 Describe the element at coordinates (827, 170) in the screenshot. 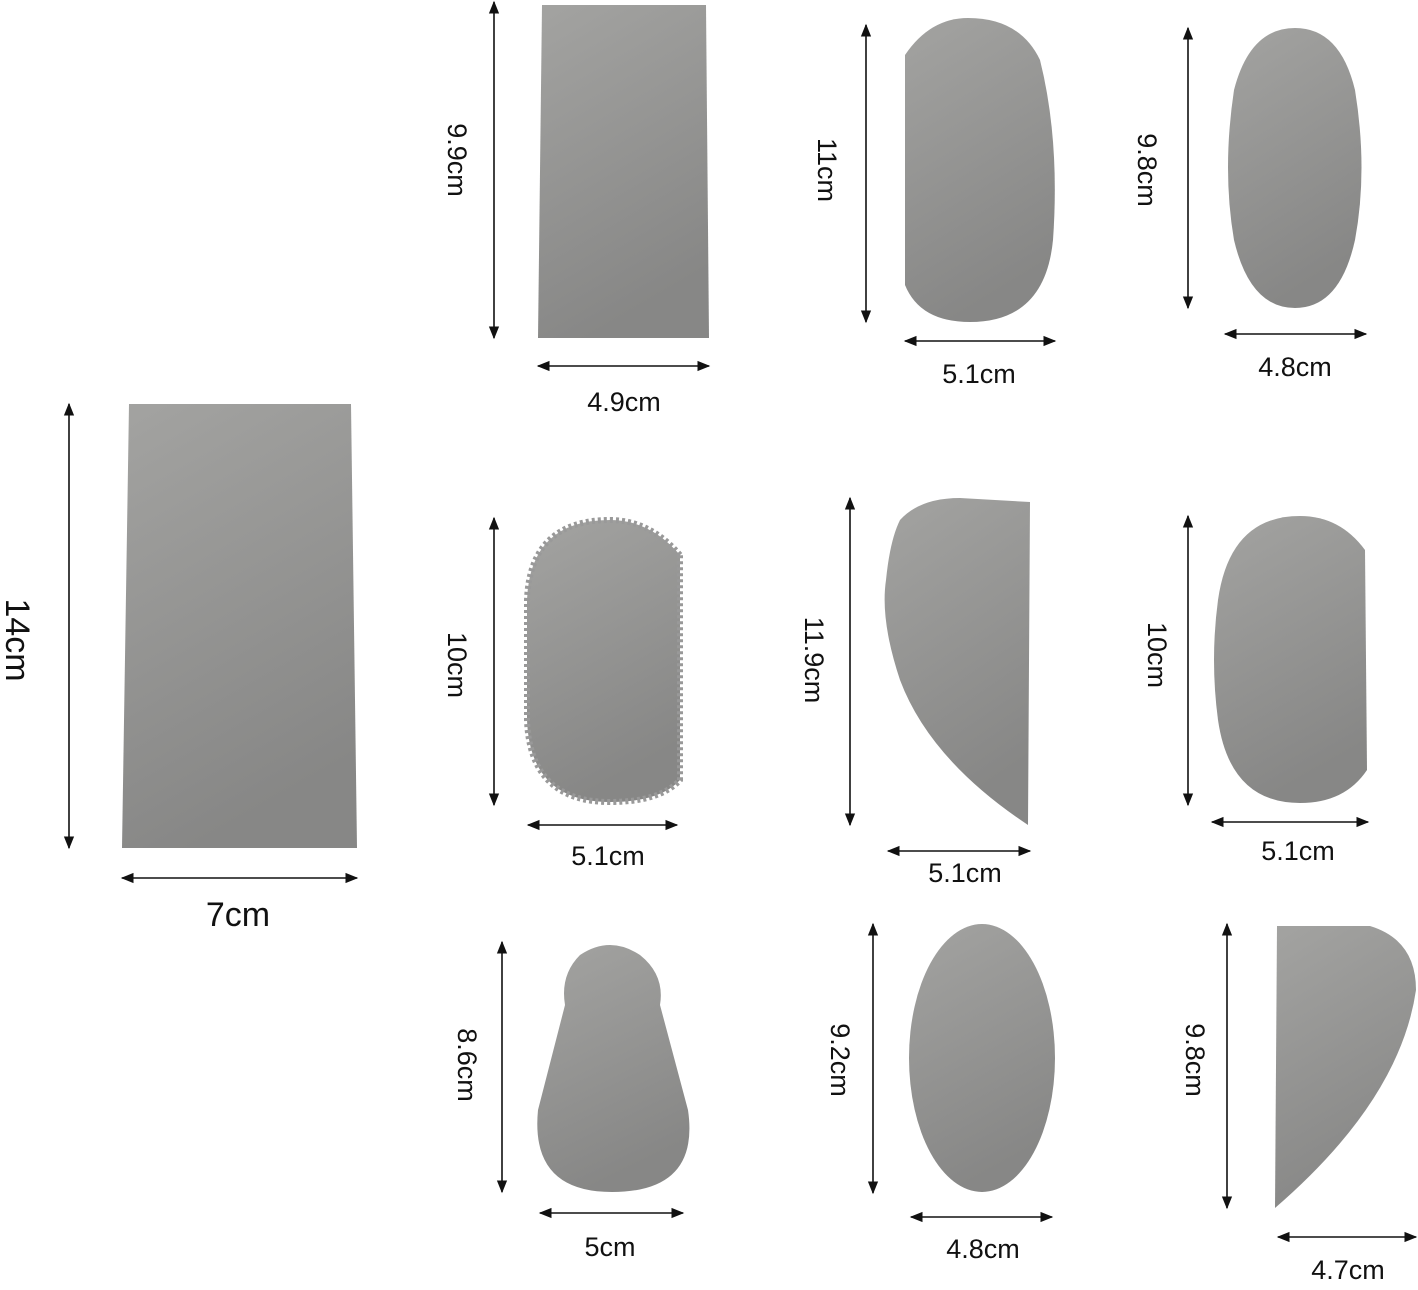

I see `height-label: 11cm` at that location.